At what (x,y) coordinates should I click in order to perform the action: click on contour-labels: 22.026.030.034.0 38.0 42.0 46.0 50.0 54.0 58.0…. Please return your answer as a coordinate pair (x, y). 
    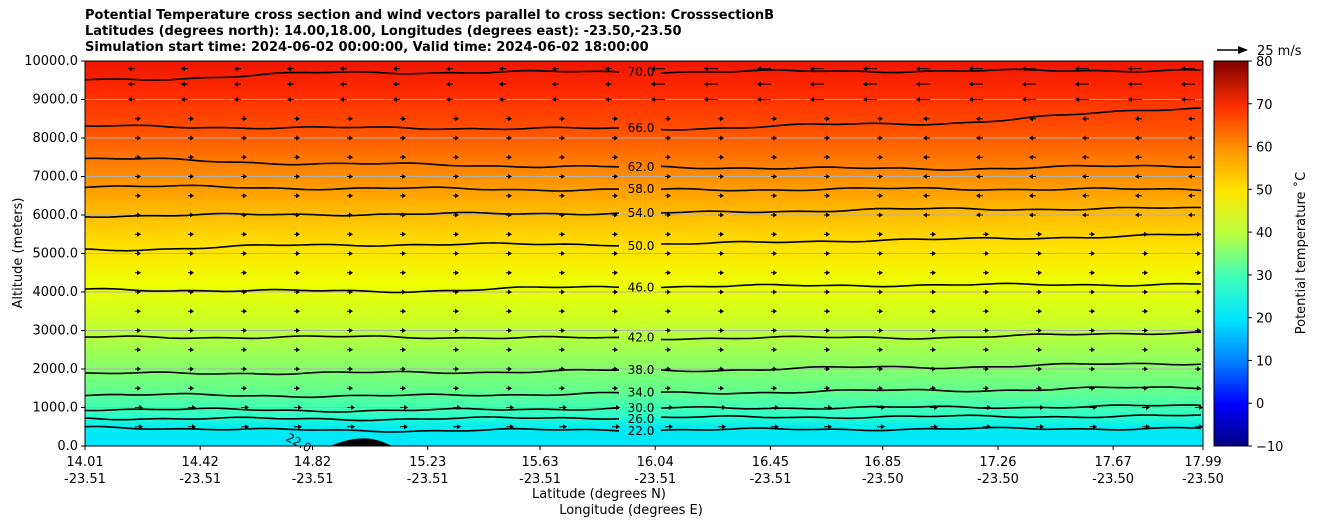
    Looking at the image, I should click on (641, 251).